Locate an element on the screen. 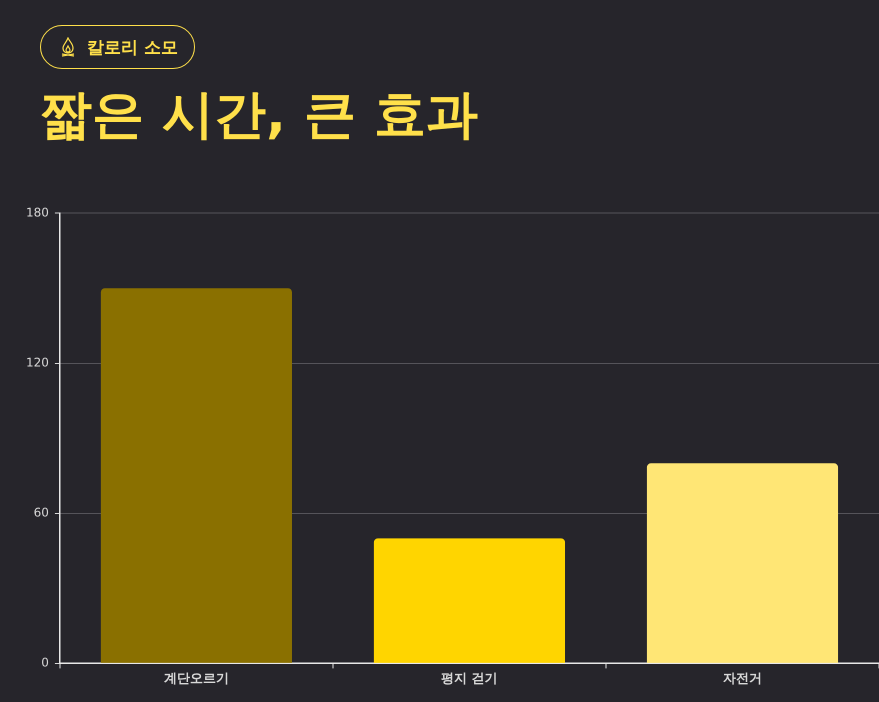  x-tick-label: 계단오르기 is located at coordinates (196, 679).